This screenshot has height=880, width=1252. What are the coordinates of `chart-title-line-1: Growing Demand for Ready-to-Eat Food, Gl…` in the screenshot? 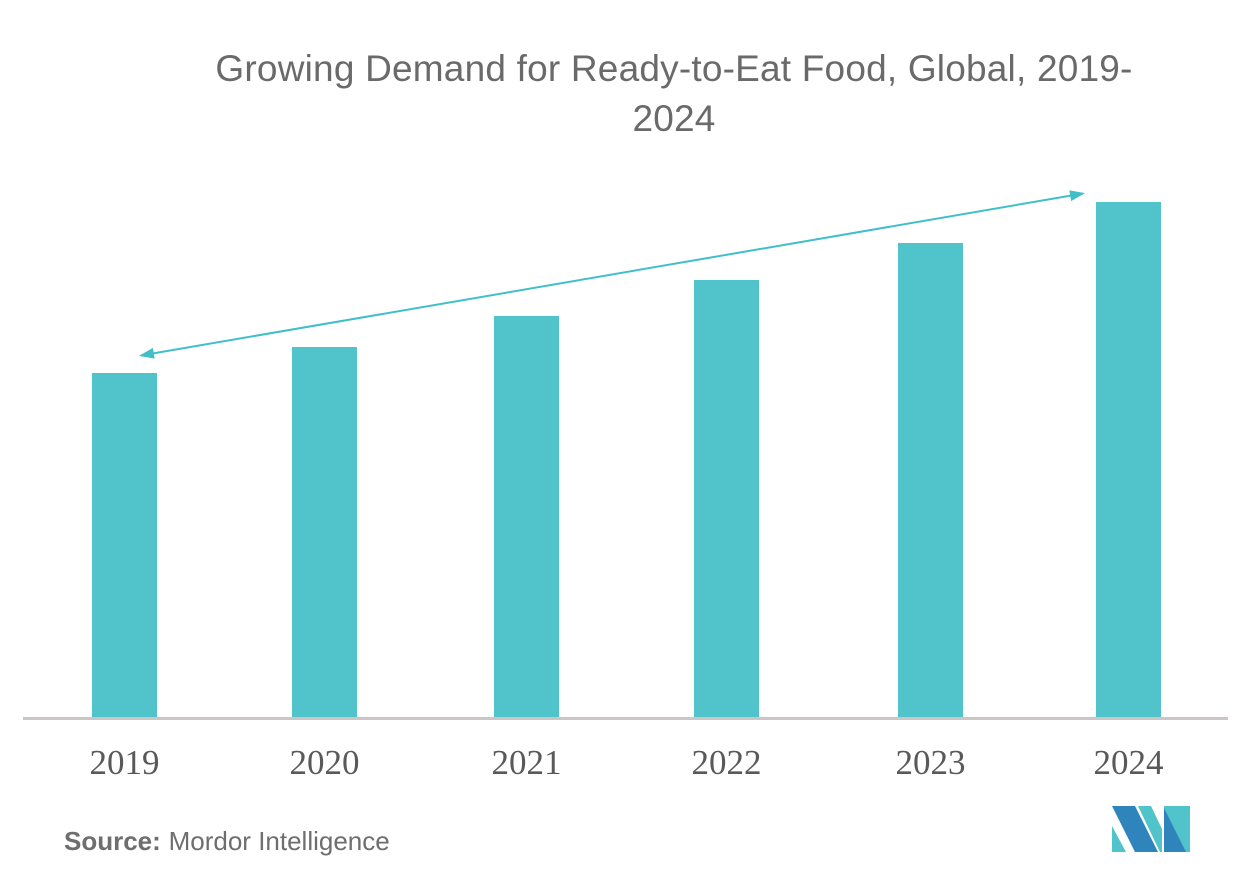 It's located at (674, 68).